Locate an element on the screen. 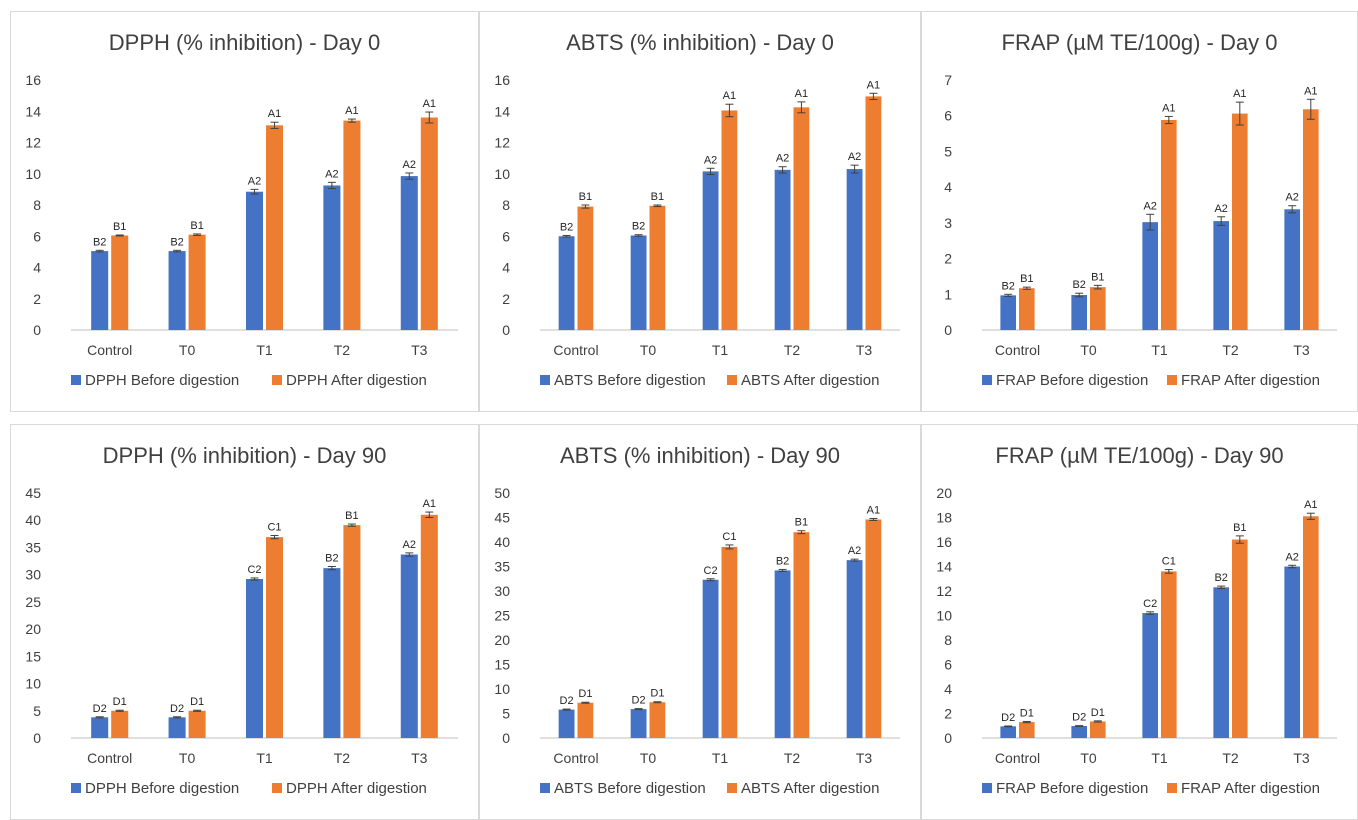 The height and width of the screenshot is (820, 1358). legend-label: ABTS After digestion is located at coordinates (810, 788).